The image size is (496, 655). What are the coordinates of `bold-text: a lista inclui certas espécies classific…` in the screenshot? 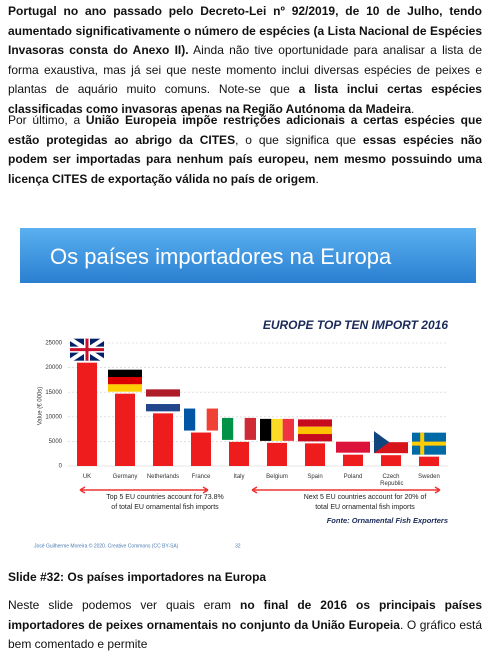 It's located at (245, 99).